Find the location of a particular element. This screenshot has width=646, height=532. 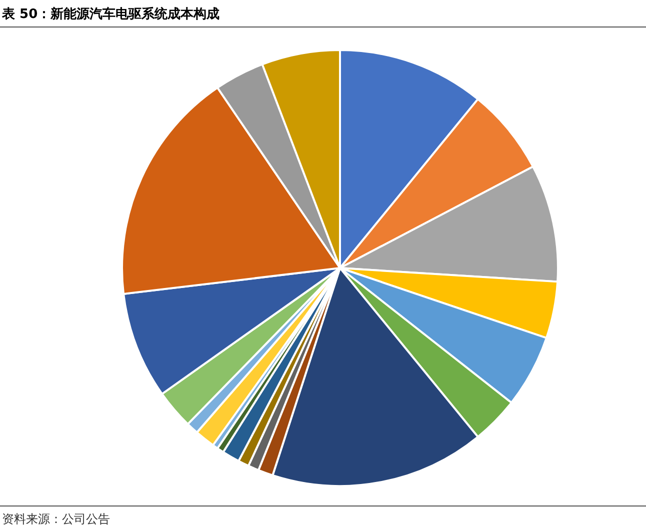

chart-title: 表 50：新能源汽车电驱系统成本构成 is located at coordinates (110, 14).